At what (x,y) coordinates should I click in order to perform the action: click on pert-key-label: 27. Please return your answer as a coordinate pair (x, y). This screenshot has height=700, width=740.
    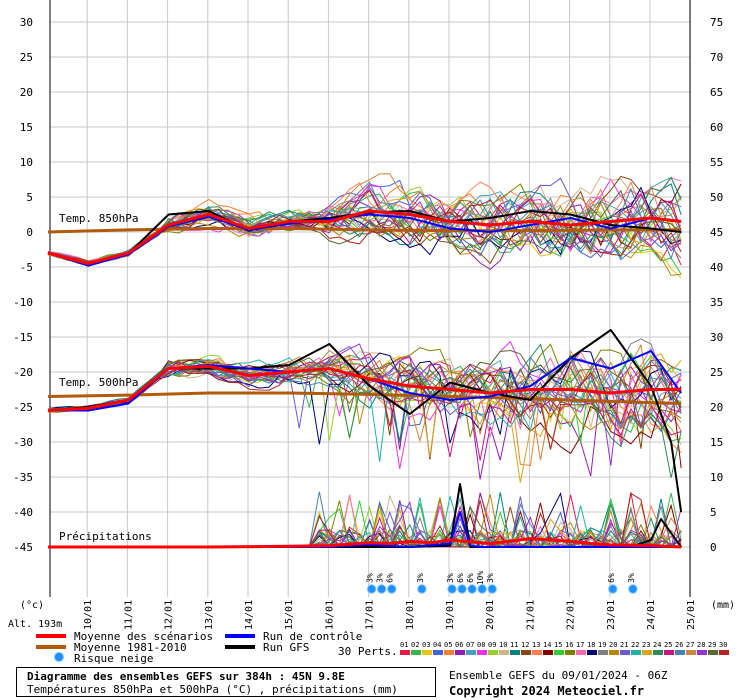
    Looking at the image, I should click on (690, 645).